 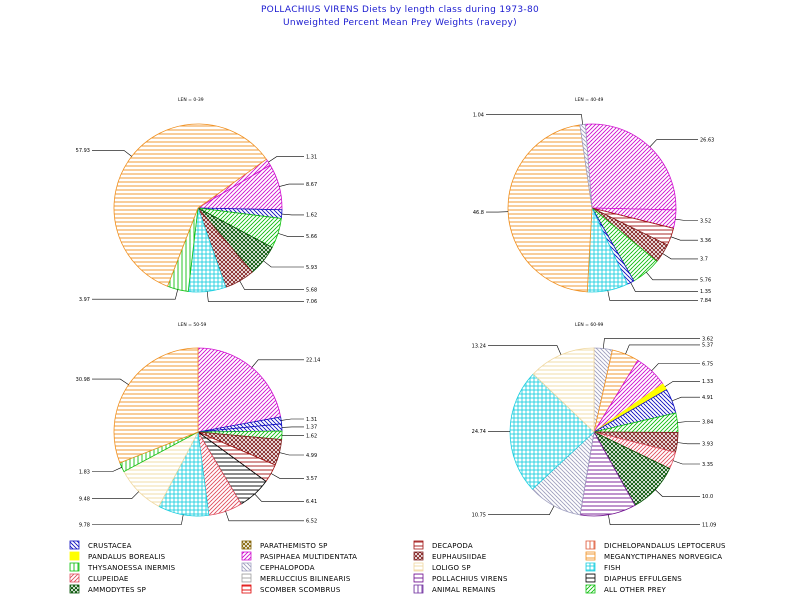 What do you see at coordinates (653, 556) in the screenshot?
I see `legend-item: MEGANYCTIPHANES NORVEGICA` at bounding box center [653, 556].